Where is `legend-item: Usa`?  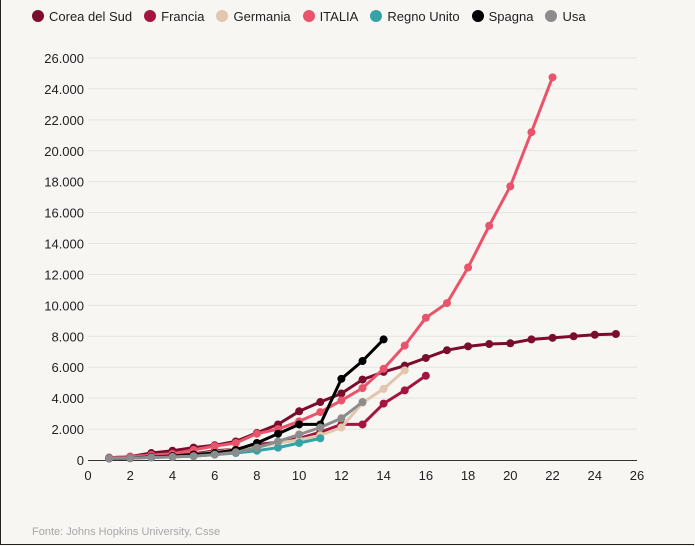
legend-item: Usa is located at coordinates (565, 16).